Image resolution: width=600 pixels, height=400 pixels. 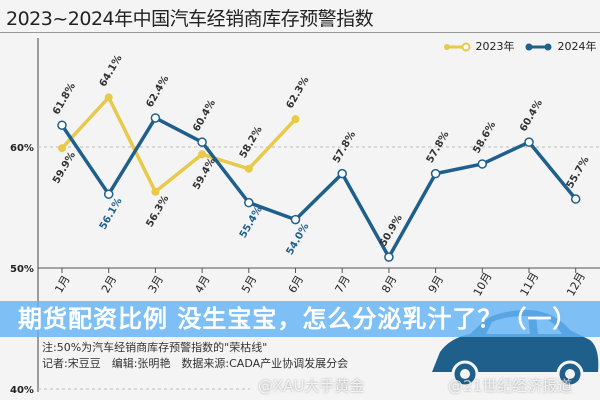 What do you see at coordinates (538, 47) in the screenshot?
I see `legend-marker-2024` at bounding box center [538, 47].